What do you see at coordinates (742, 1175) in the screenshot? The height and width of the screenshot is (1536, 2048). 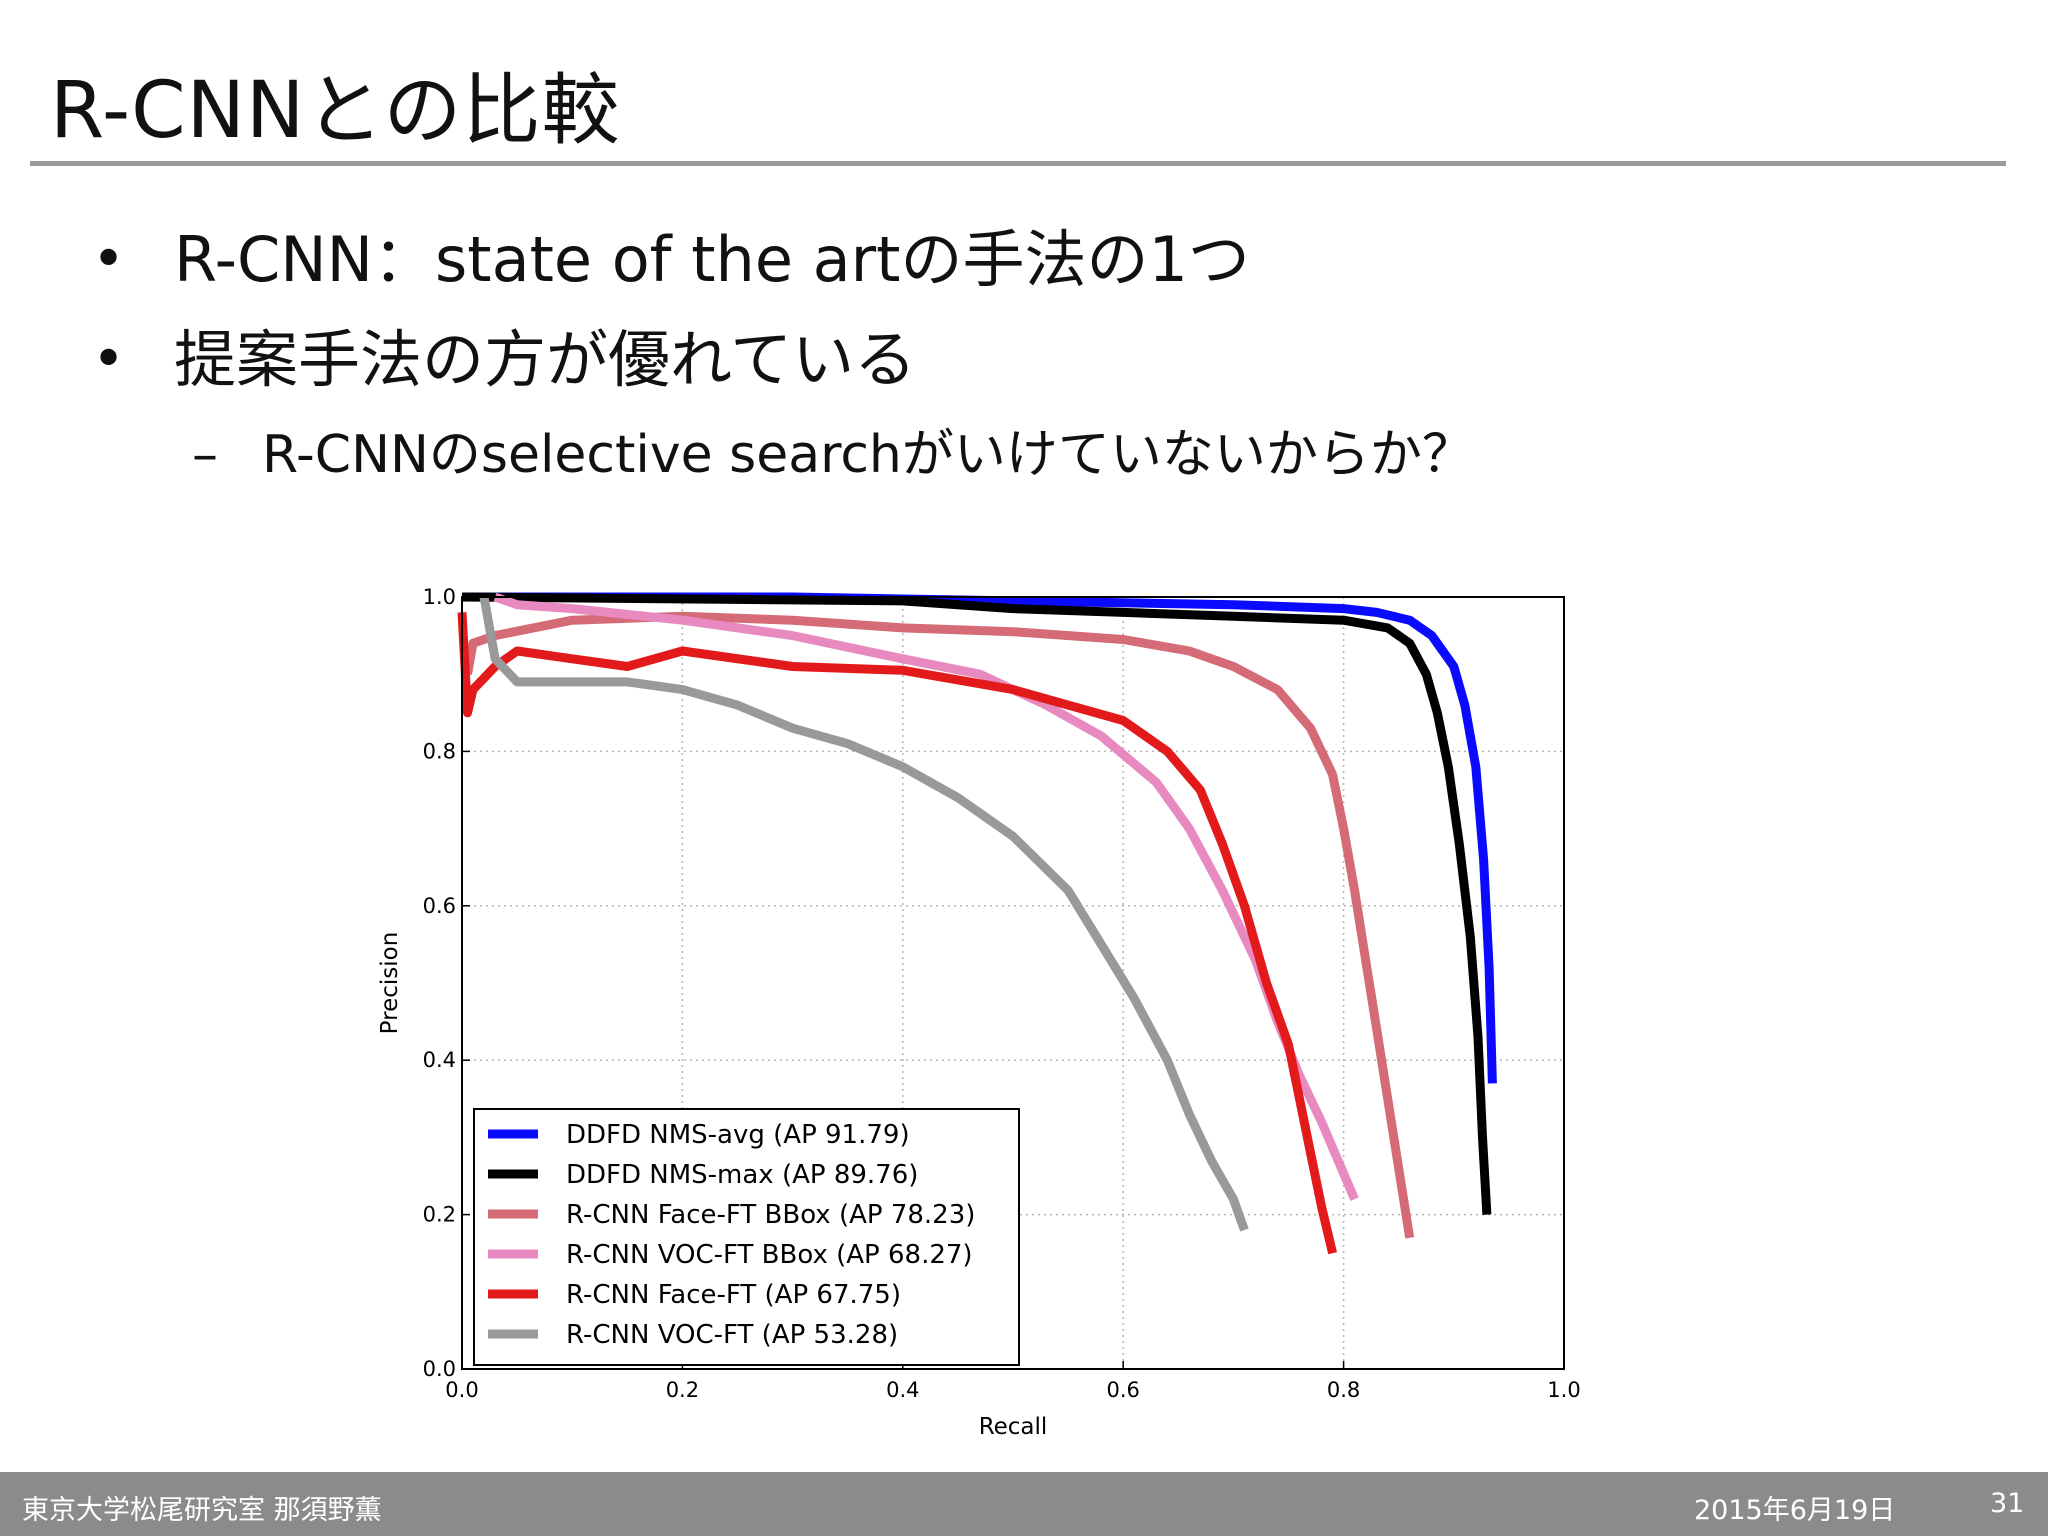 I see `legend-label: DDFD NMS-max (AP 89.76)` at bounding box center [742, 1175].